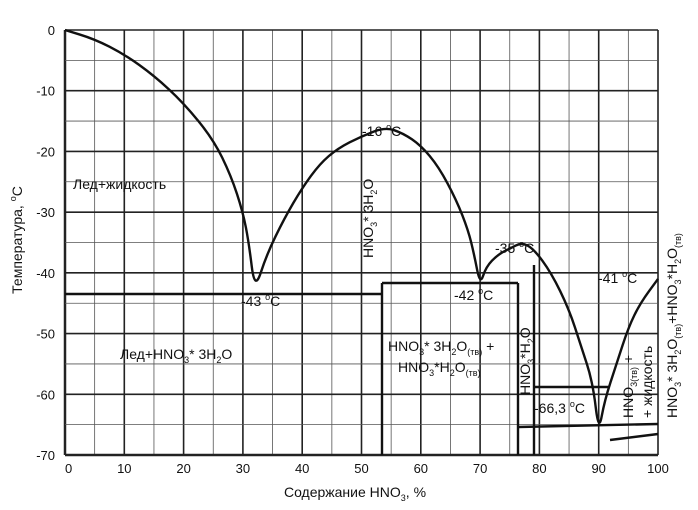  Describe the element at coordinates (183, 468) in the screenshot. I see `x-tick-label: 20` at that location.